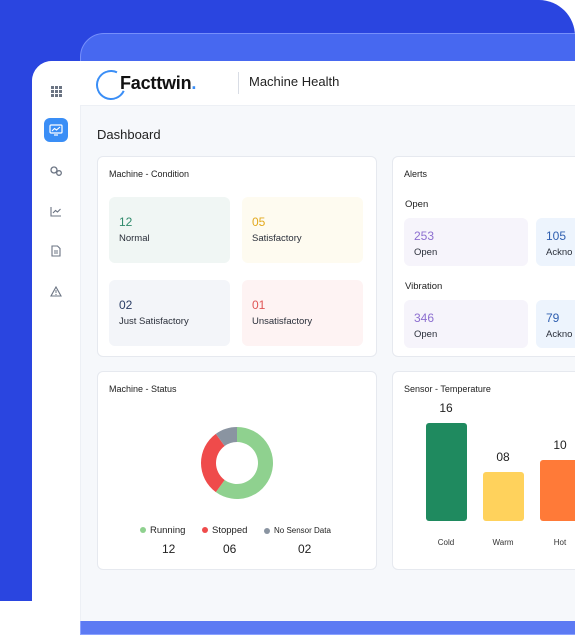 Image resolution: width=575 pixels, height=635 pixels. What do you see at coordinates (556, 236) in the screenshot?
I see `tile-value: 105` at bounding box center [556, 236].